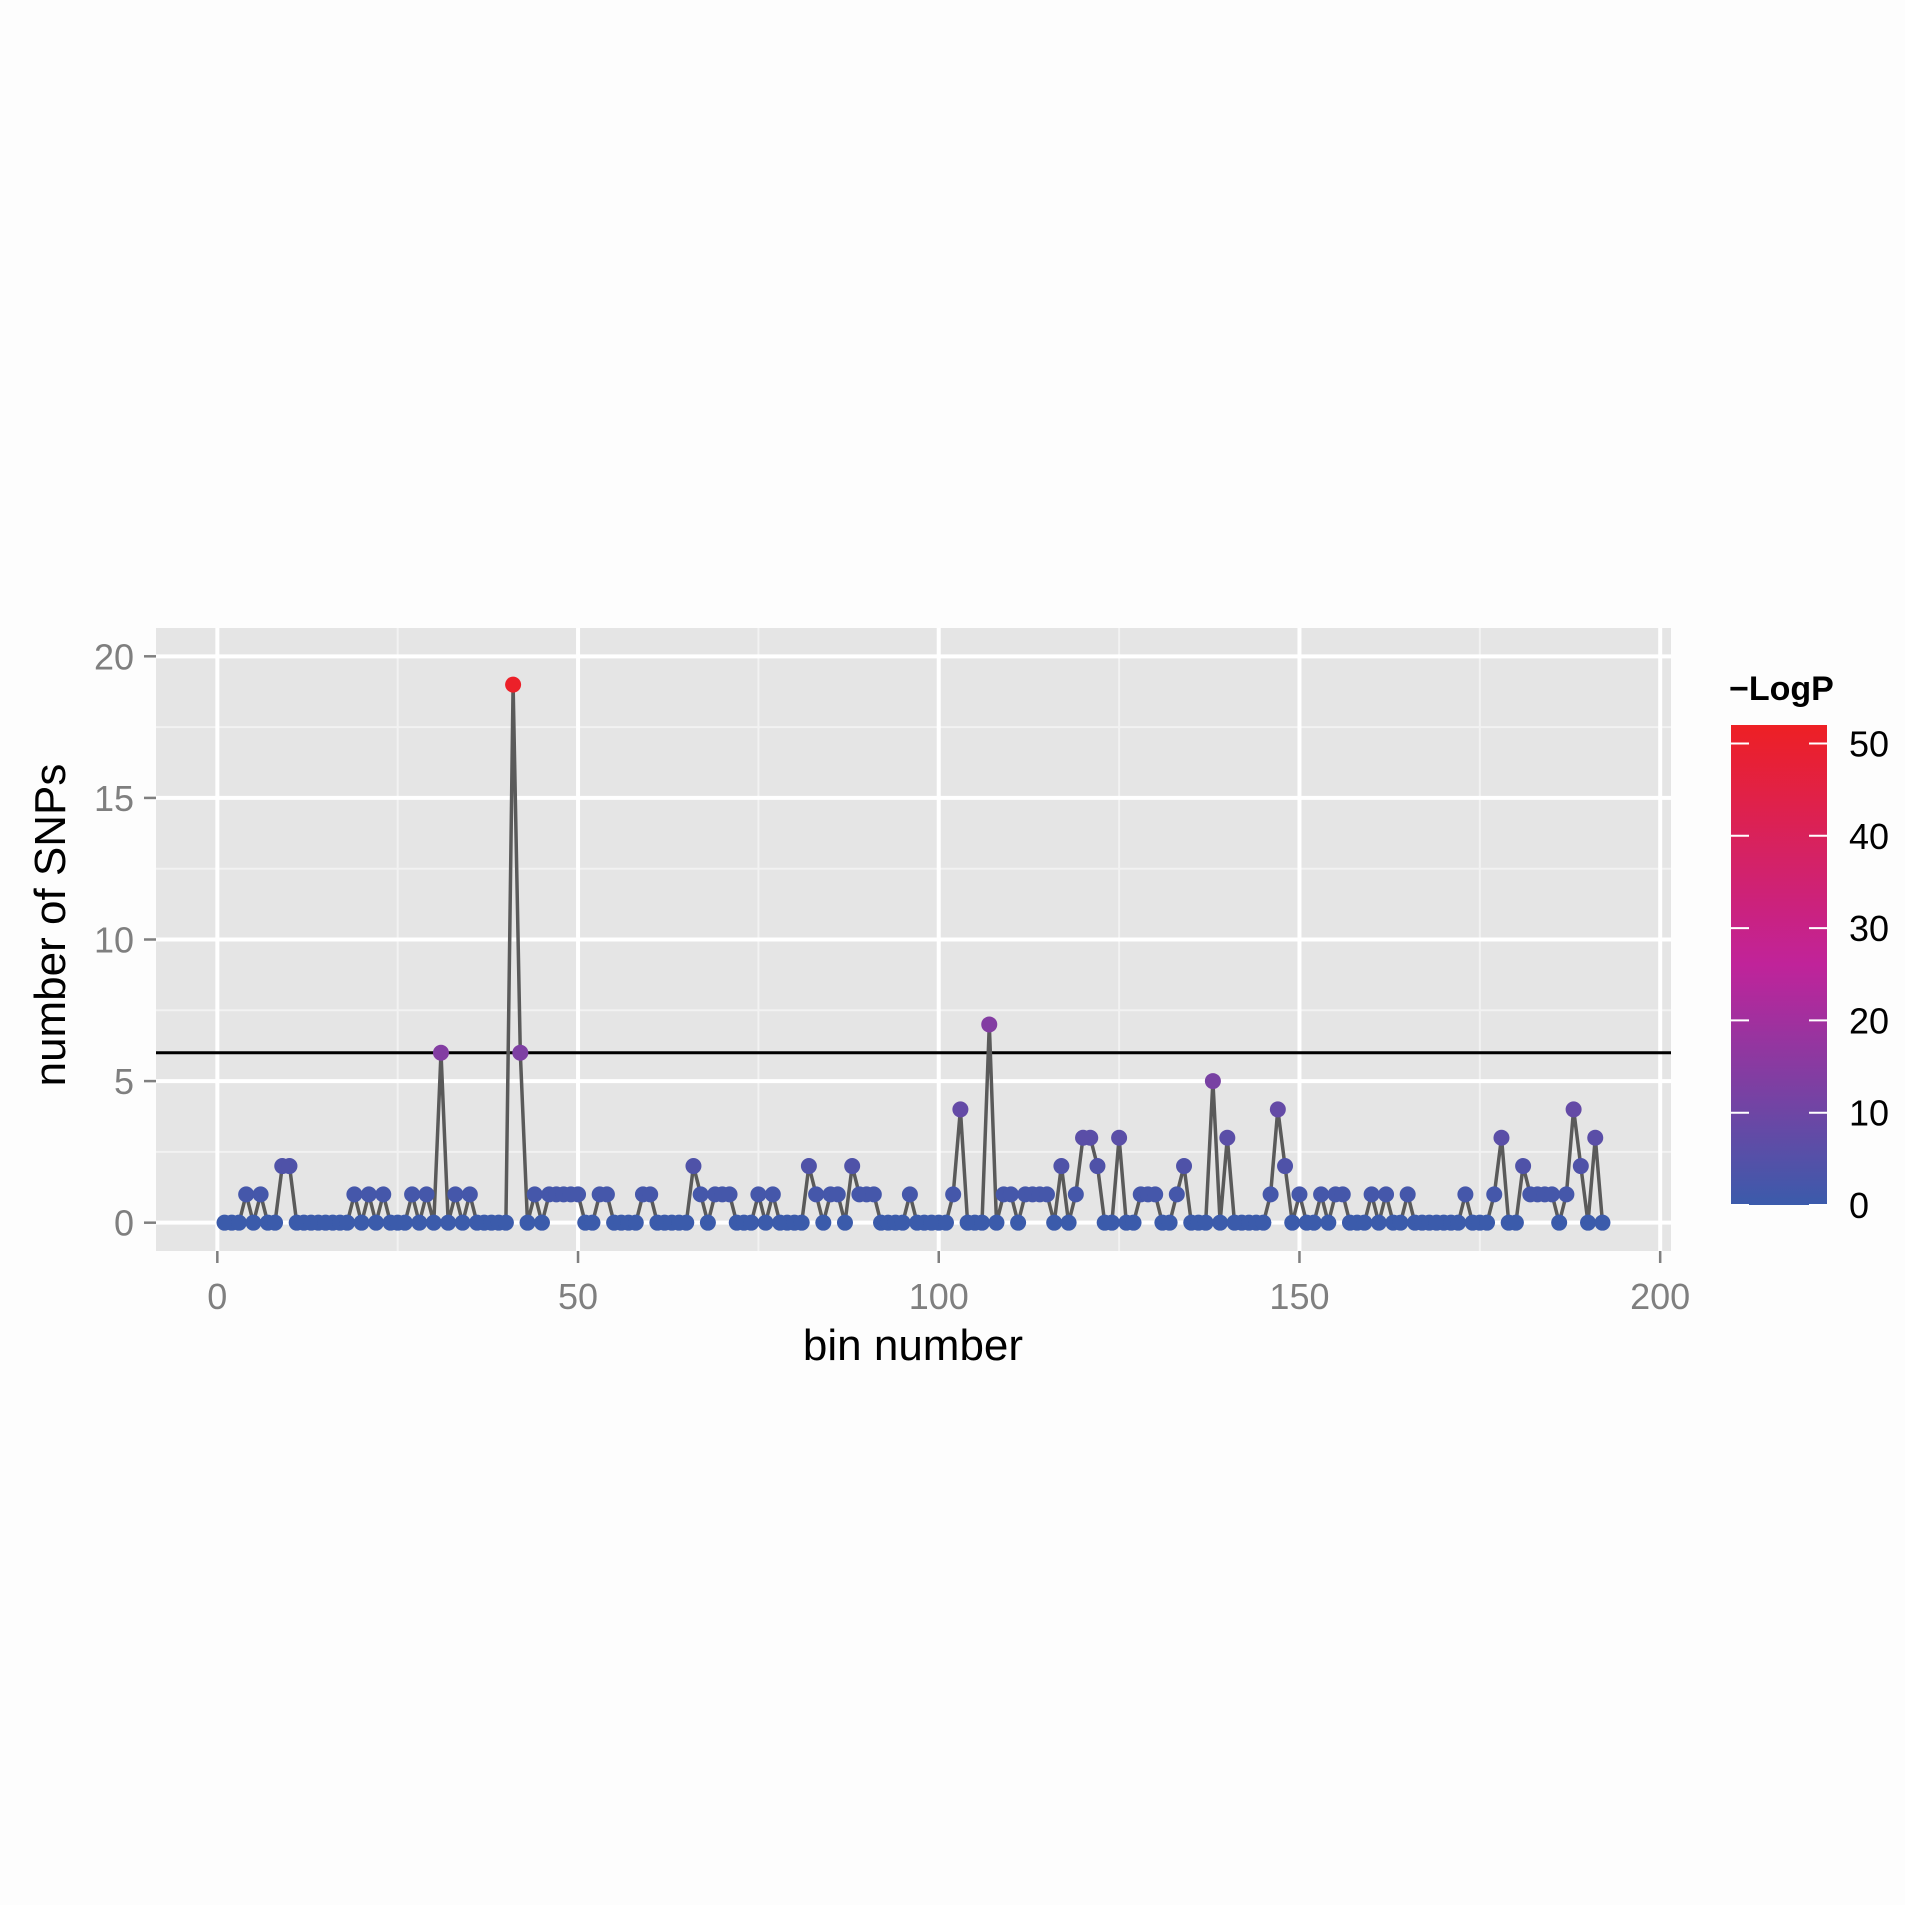 The height and width of the screenshot is (1905, 1905). What do you see at coordinates (1779, 965) in the screenshot?
I see `legend-colorbar` at bounding box center [1779, 965].